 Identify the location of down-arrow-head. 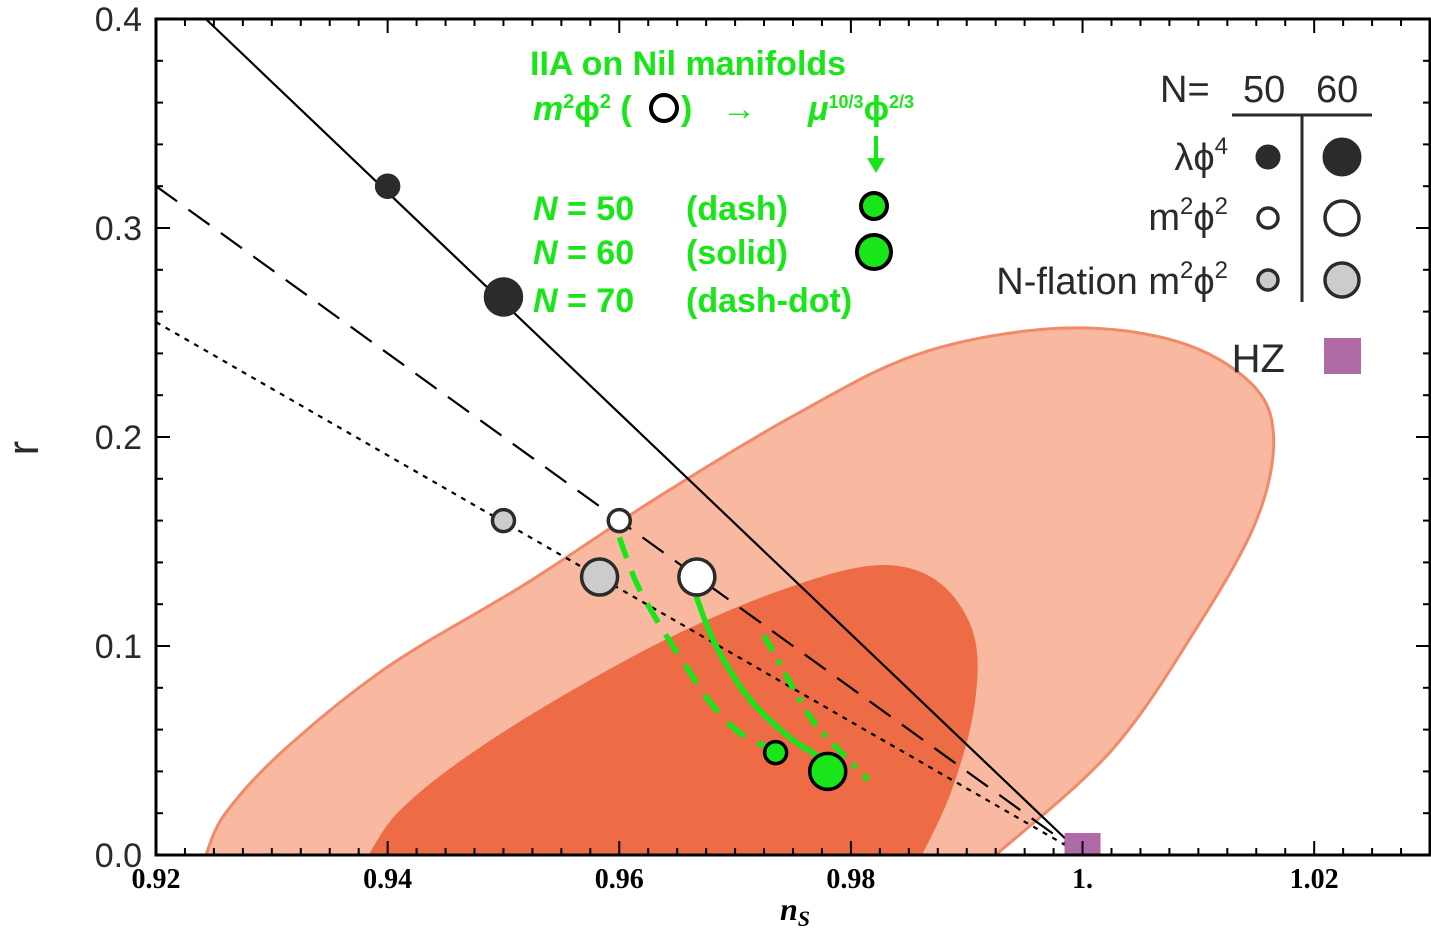
(876, 165).